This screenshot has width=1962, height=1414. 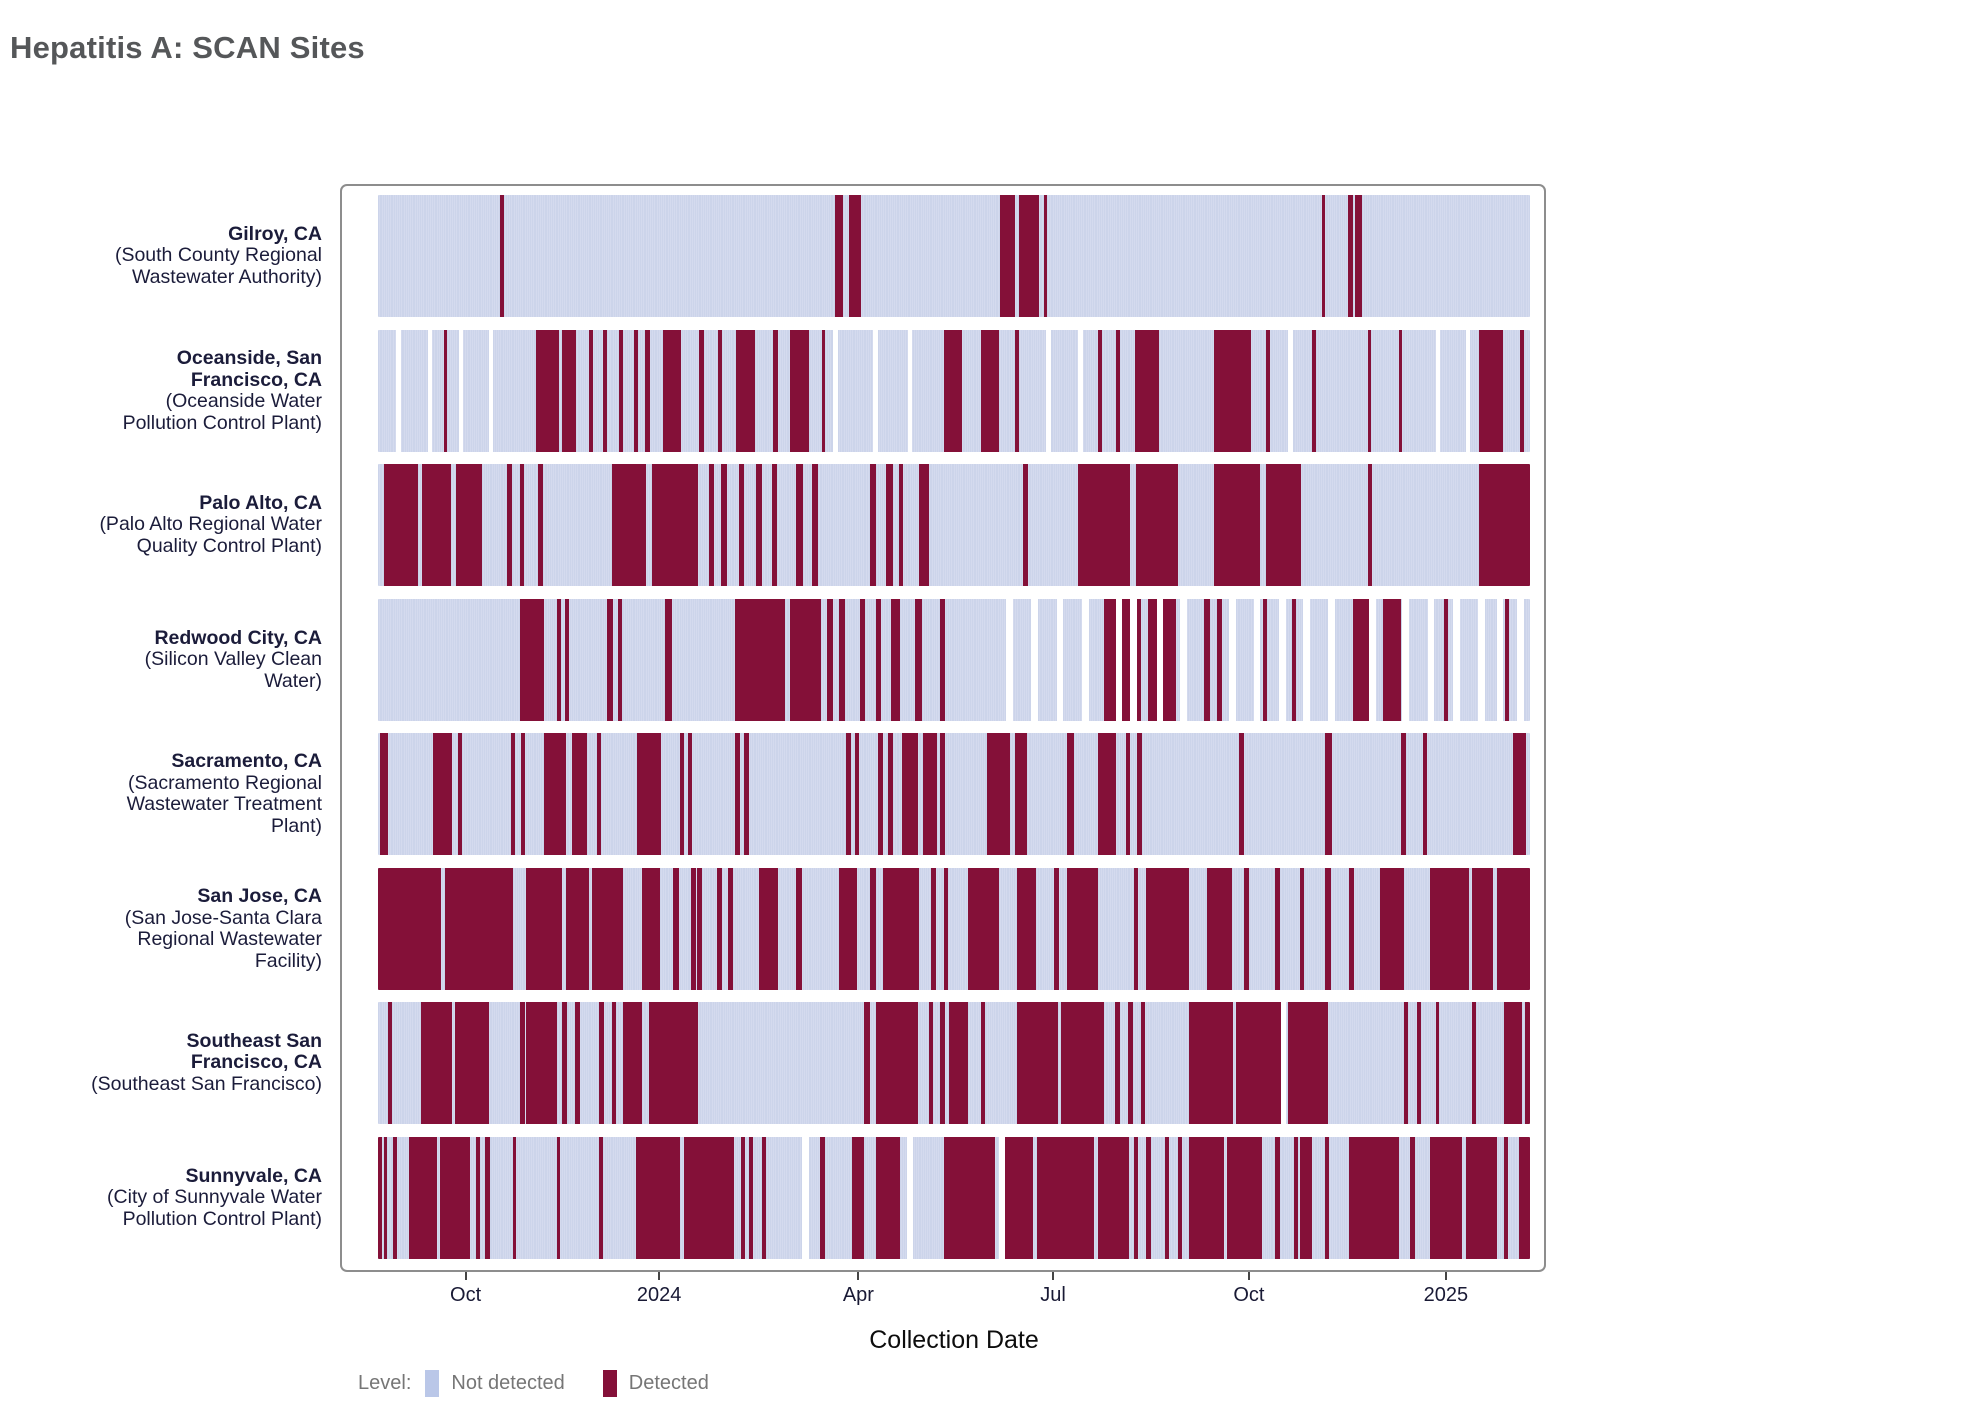 What do you see at coordinates (954, 1340) in the screenshot?
I see `x-axis-title: Collection Date` at bounding box center [954, 1340].